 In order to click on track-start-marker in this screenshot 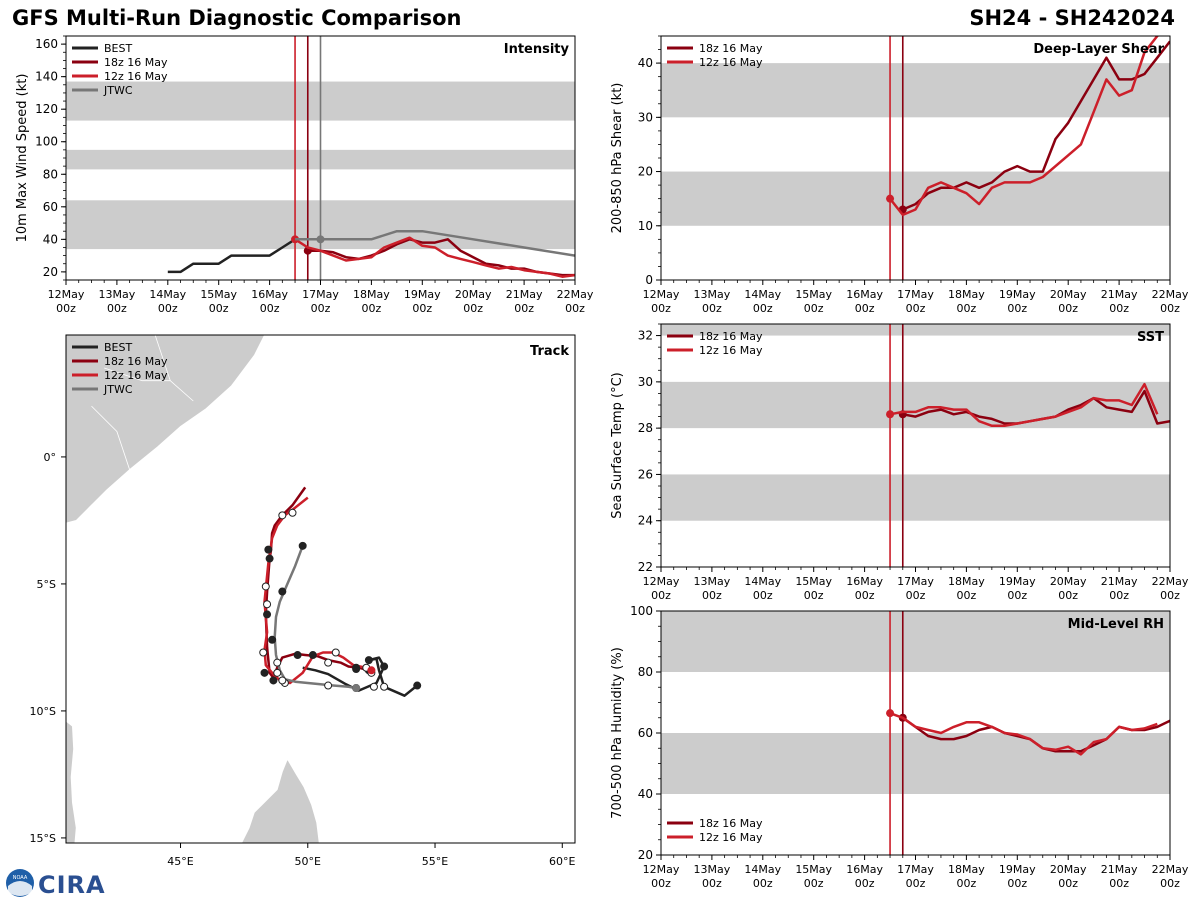, I will do `click(371, 670)`.